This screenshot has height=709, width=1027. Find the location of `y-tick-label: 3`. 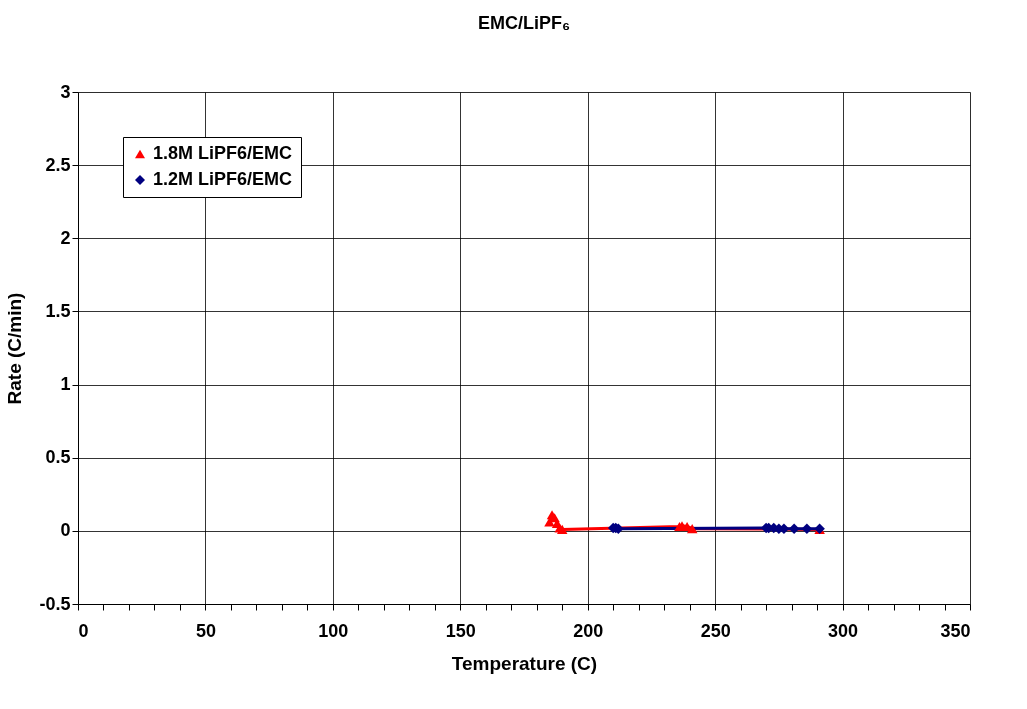

y-tick-label: 3 is located at coordinates (65, 91).